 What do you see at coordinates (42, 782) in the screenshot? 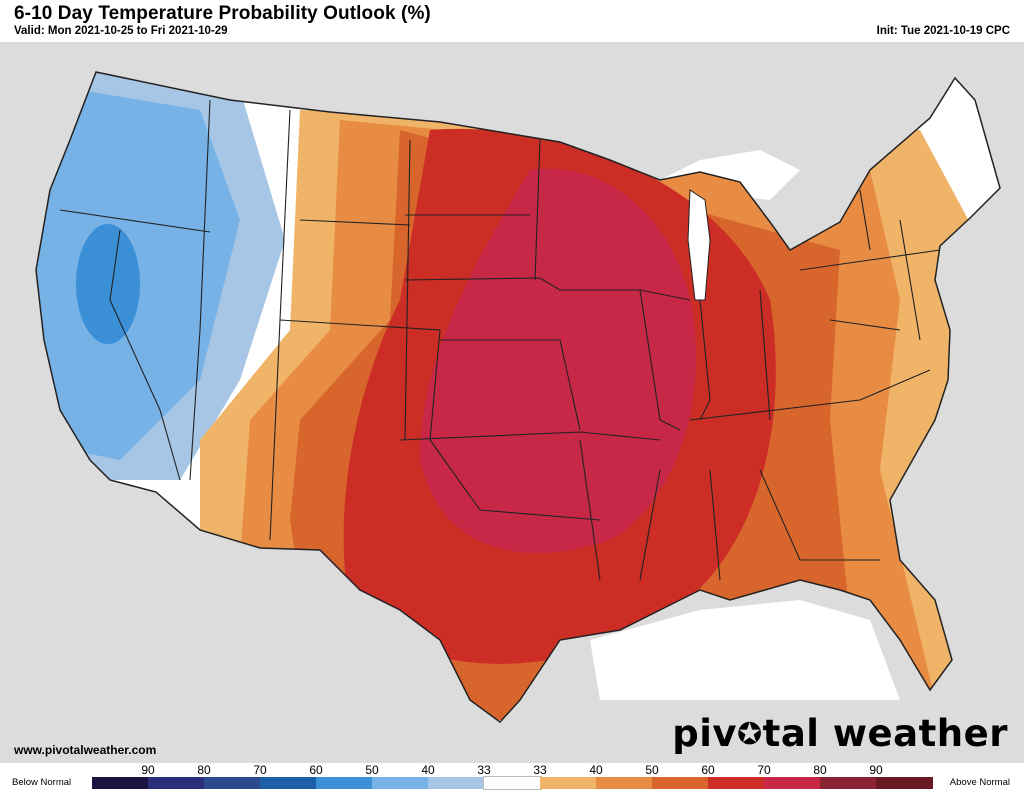
I see `below-normal-label: Below Normal` at bounding box center [42, 782].